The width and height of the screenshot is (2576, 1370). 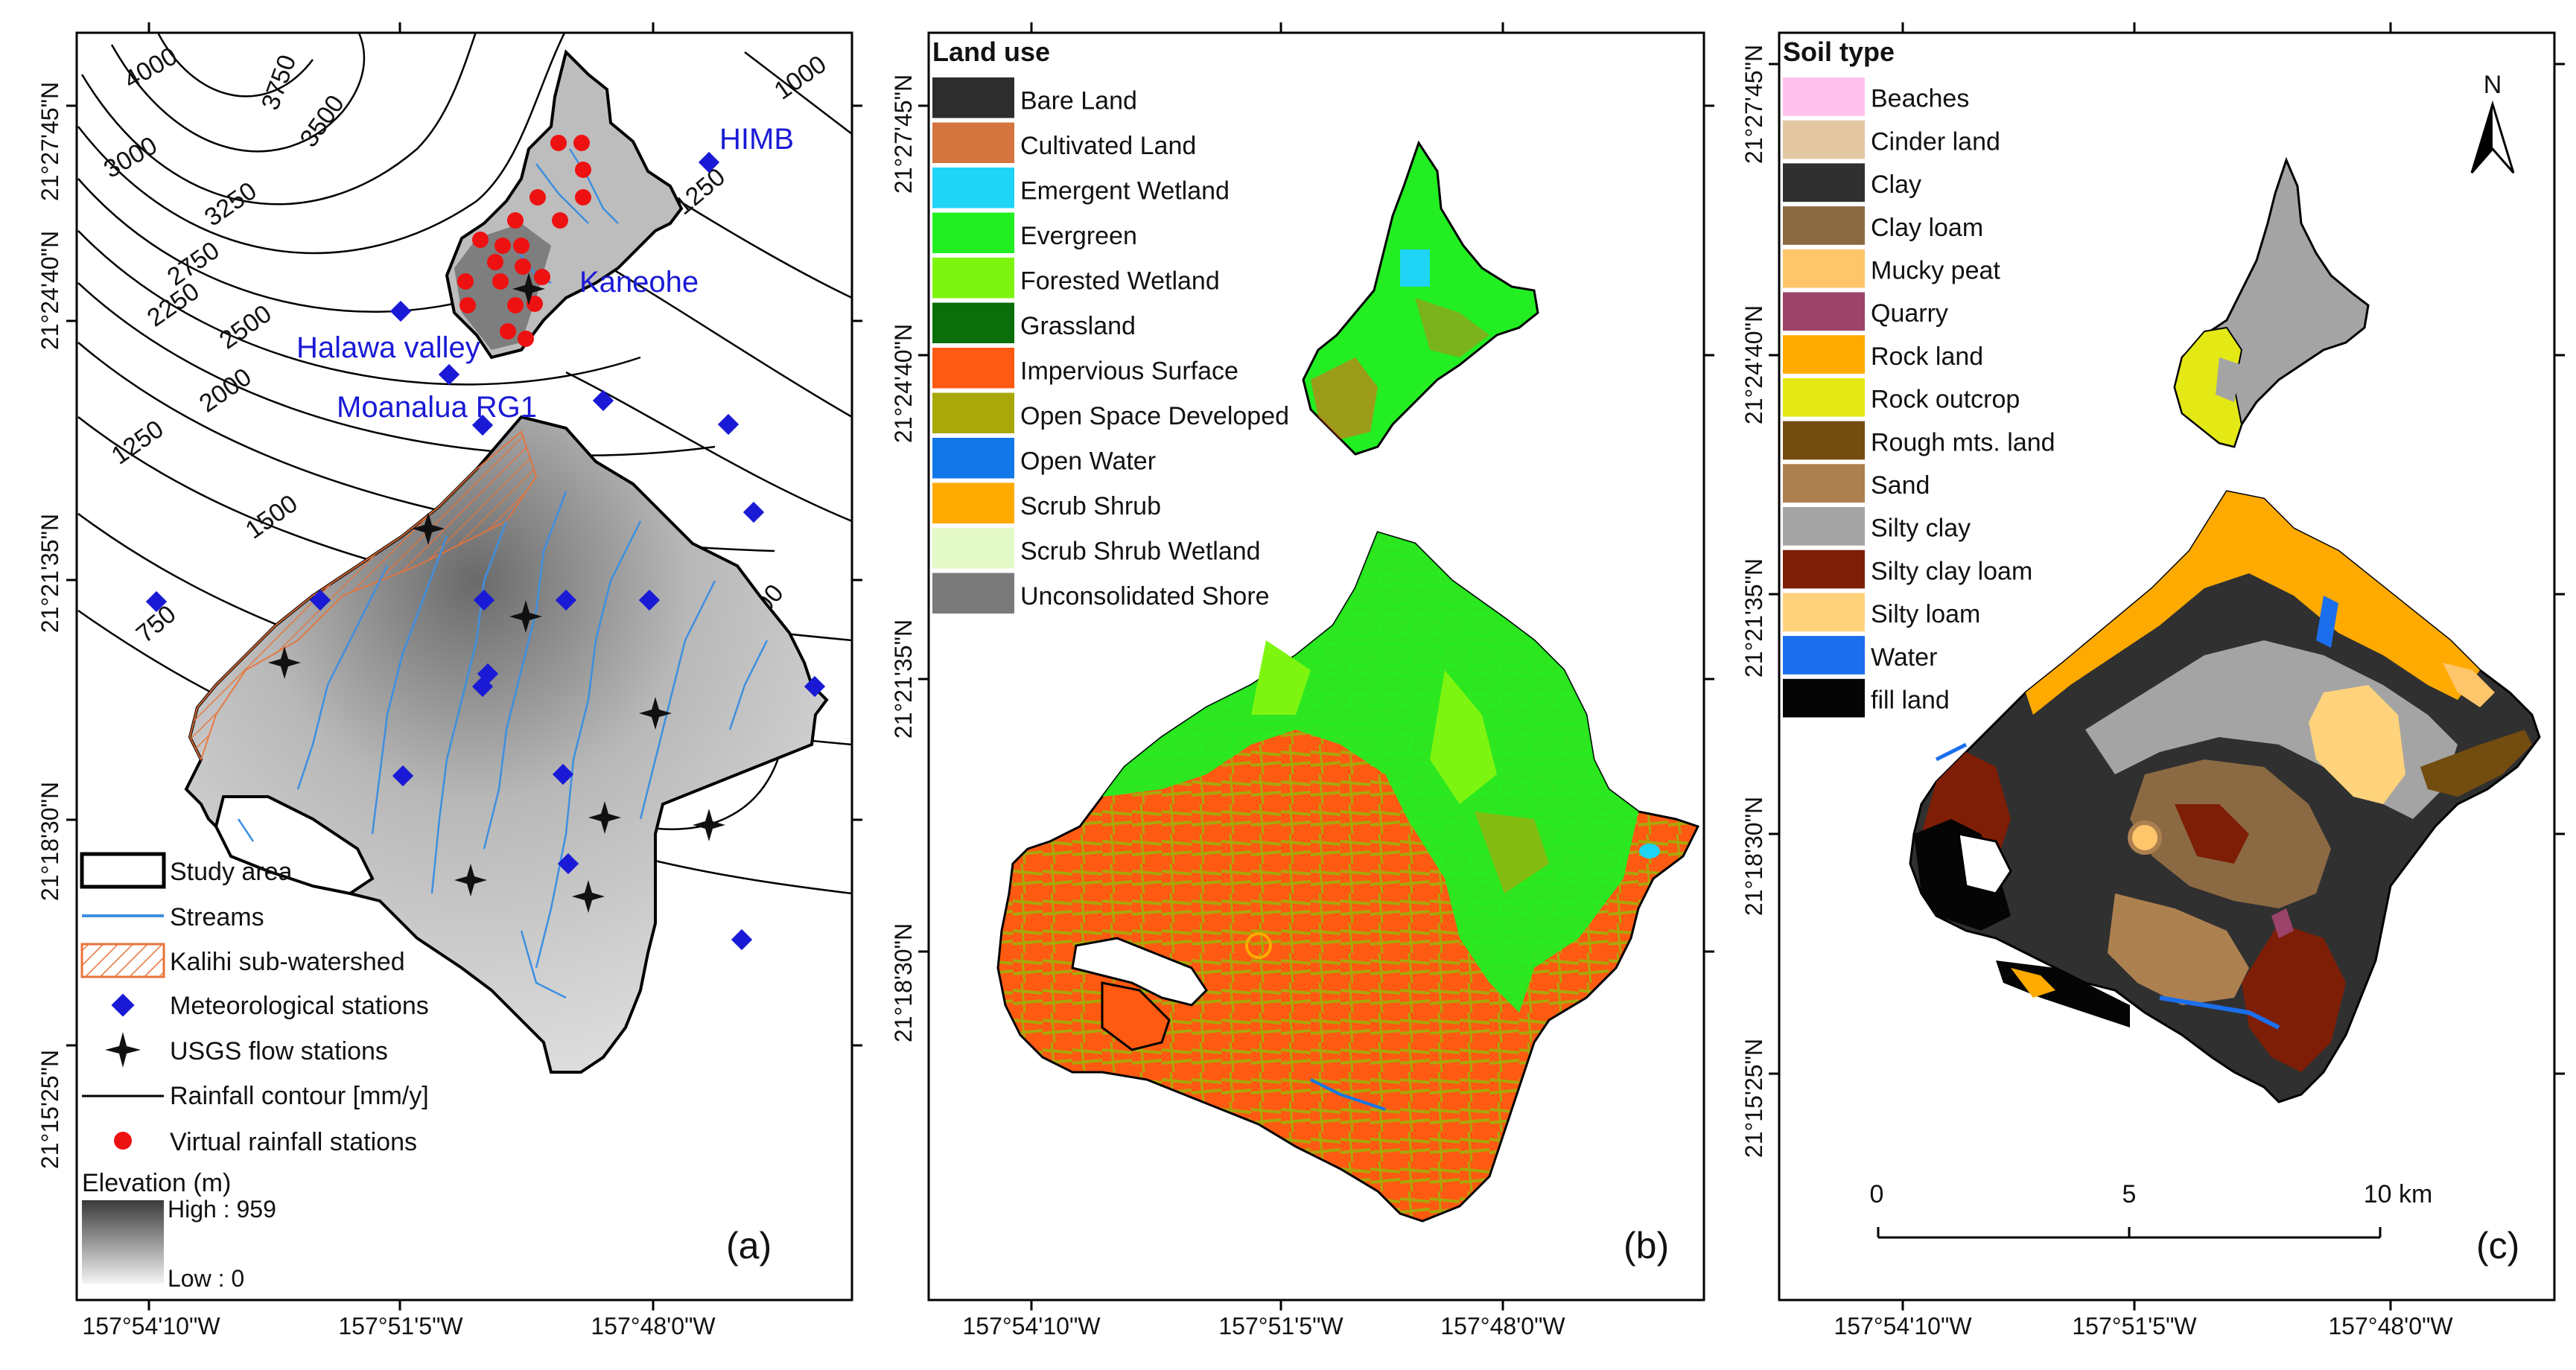 I want to click on landuse-legend-label: Evergreen, so click(x=1078, y=236).